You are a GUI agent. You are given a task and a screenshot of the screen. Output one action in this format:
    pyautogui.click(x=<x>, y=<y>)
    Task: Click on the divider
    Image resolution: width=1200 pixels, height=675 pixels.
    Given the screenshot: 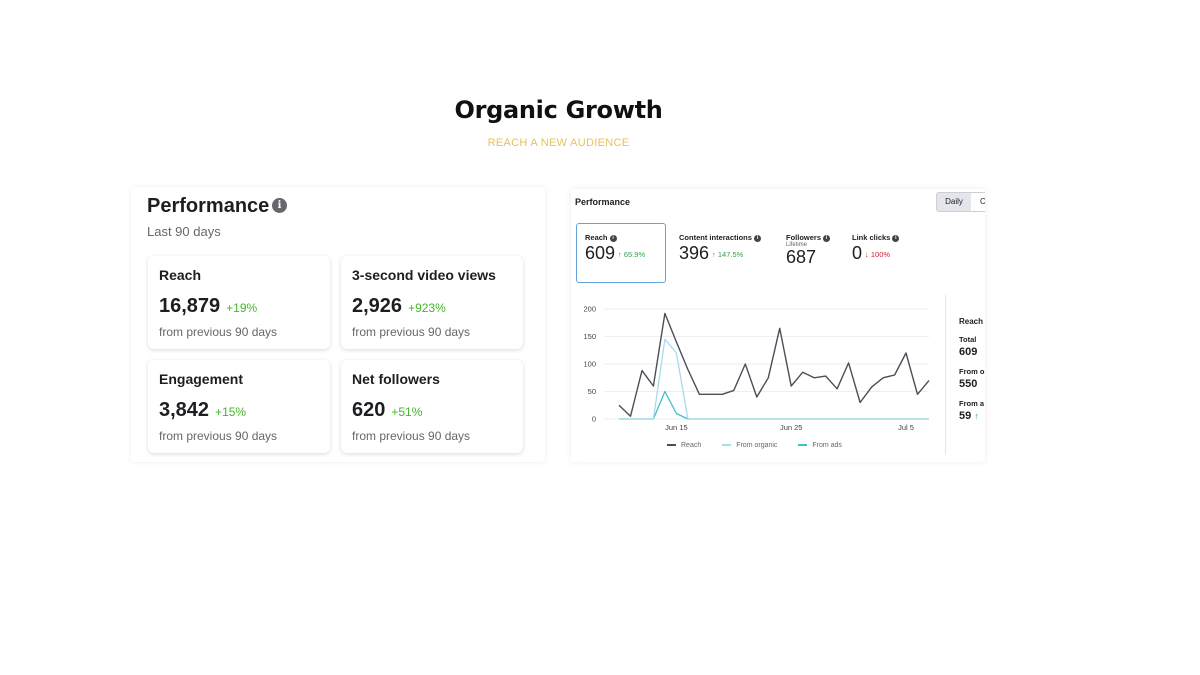 What is the action you would take?
    pyautogui.click(x=945, y=375)
    